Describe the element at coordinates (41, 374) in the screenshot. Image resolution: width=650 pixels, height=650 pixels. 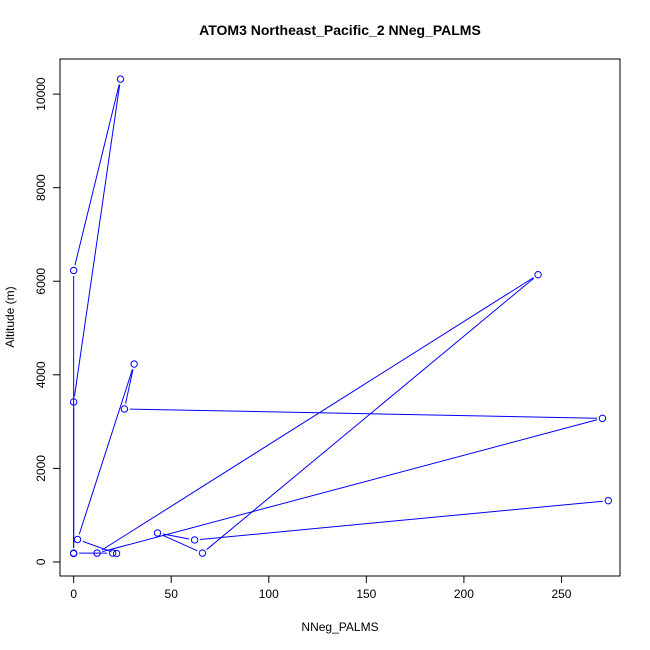
I see `y-tick-label: 4000` at that location.